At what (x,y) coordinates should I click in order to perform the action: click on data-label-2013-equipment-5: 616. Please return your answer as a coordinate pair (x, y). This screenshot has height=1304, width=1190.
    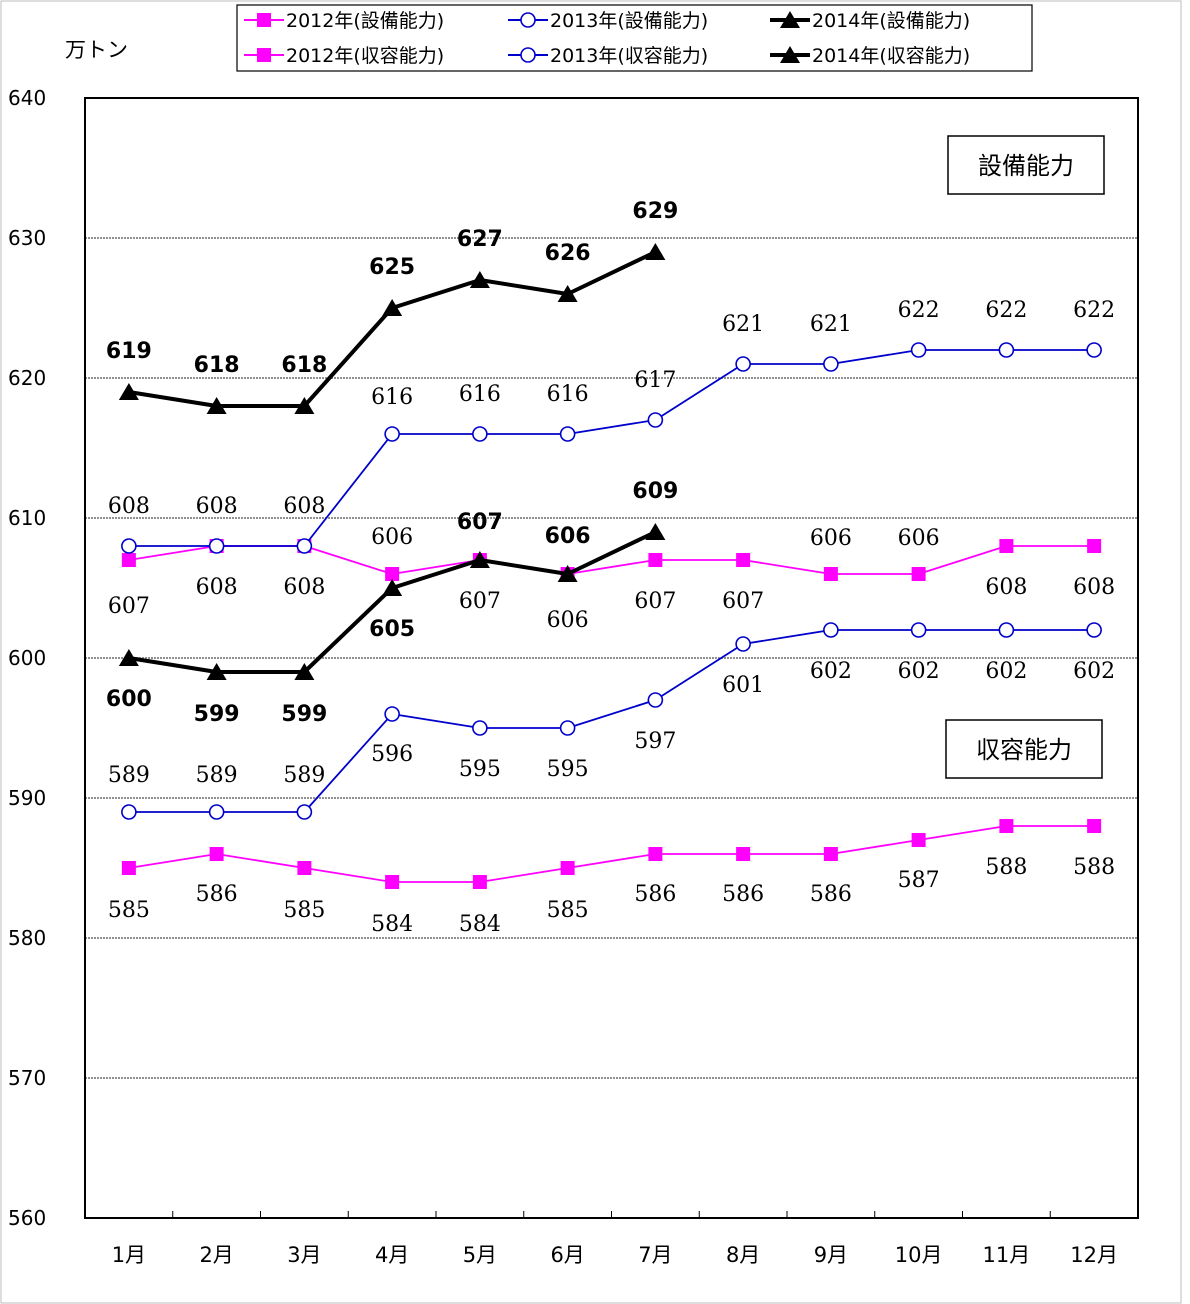
    Looking at the image, I should click on (480, 394).